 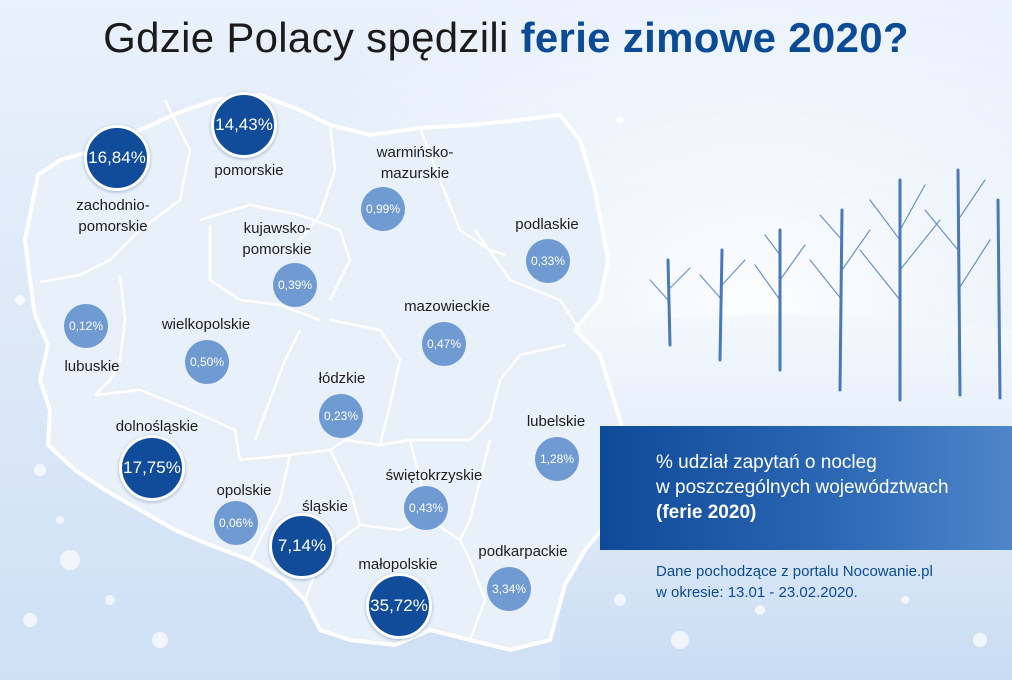 I want to click on region-label-warminsko-mazurskie: warmińsko- mazurskie, so click(x=415, y=163).